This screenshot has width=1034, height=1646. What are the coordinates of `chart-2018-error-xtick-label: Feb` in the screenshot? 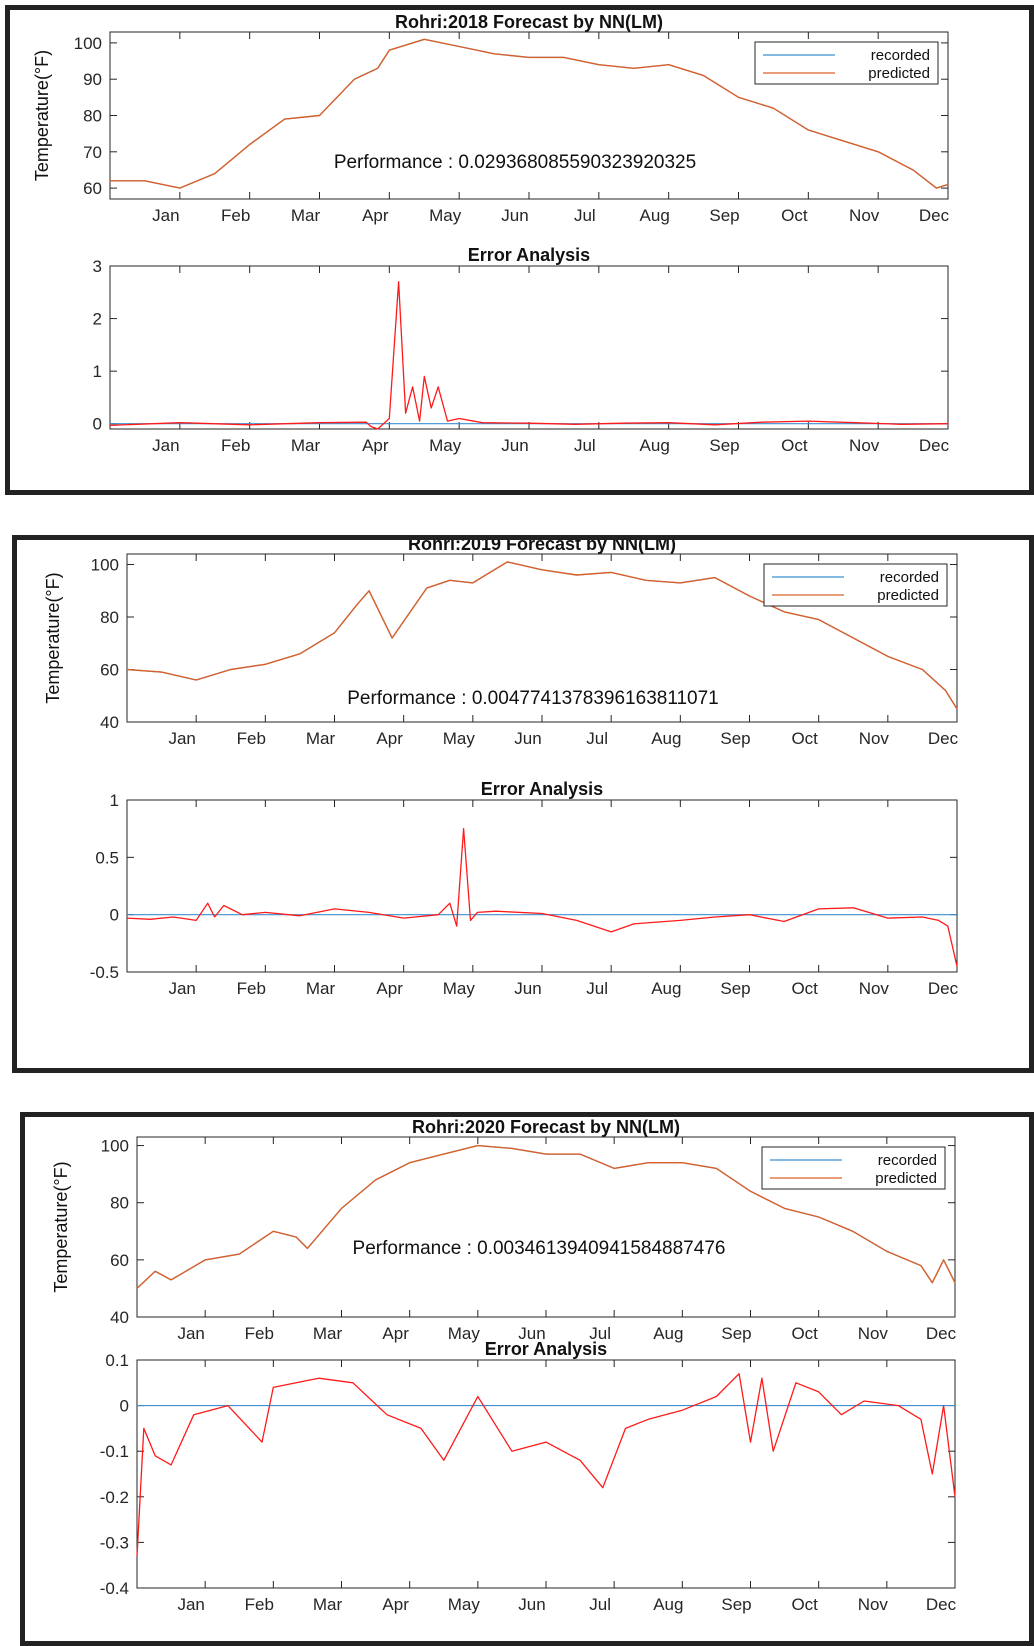 It's located at (235, 445).